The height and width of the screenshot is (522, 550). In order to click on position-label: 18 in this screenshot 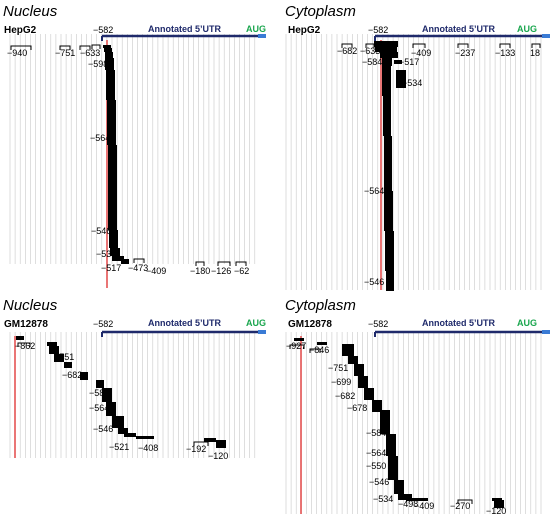, I will do `click(535, 53)`.